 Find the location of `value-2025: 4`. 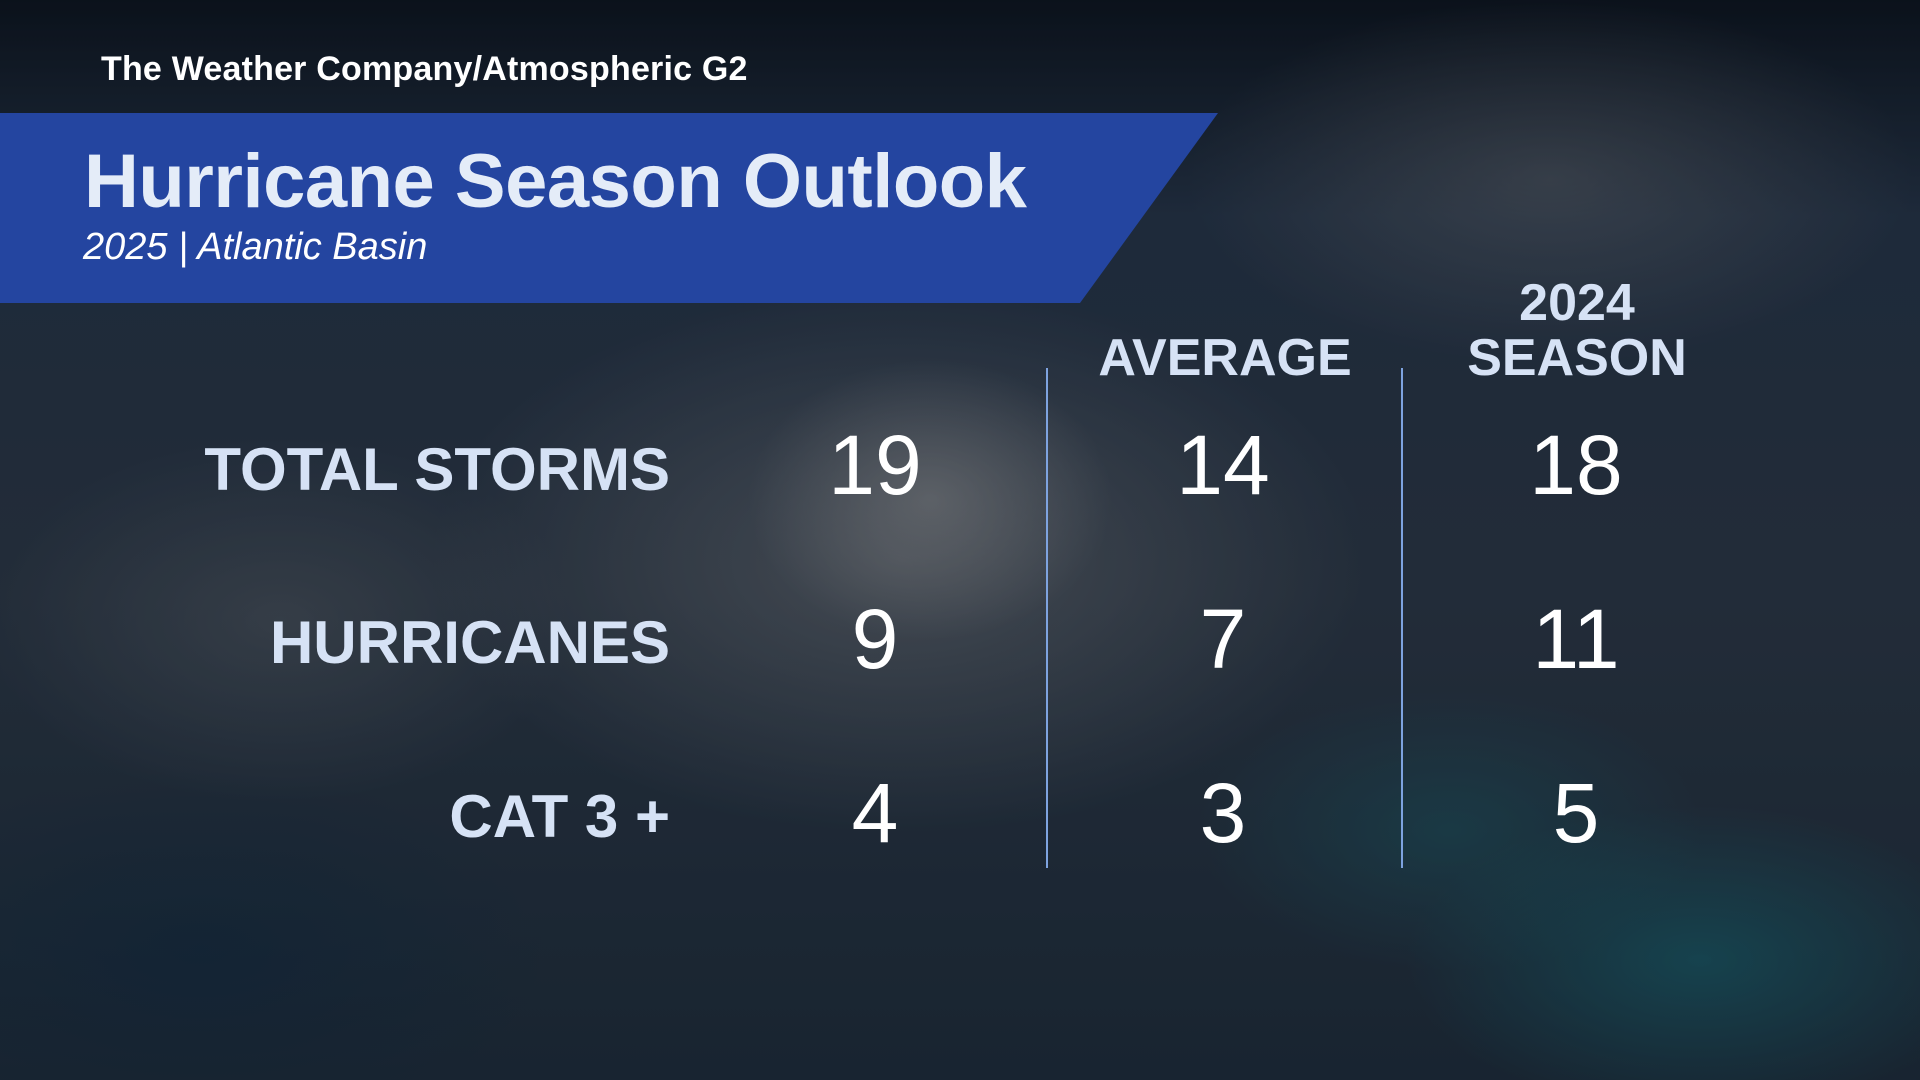

value-2025: 4 is located at coordinates (875, 813).